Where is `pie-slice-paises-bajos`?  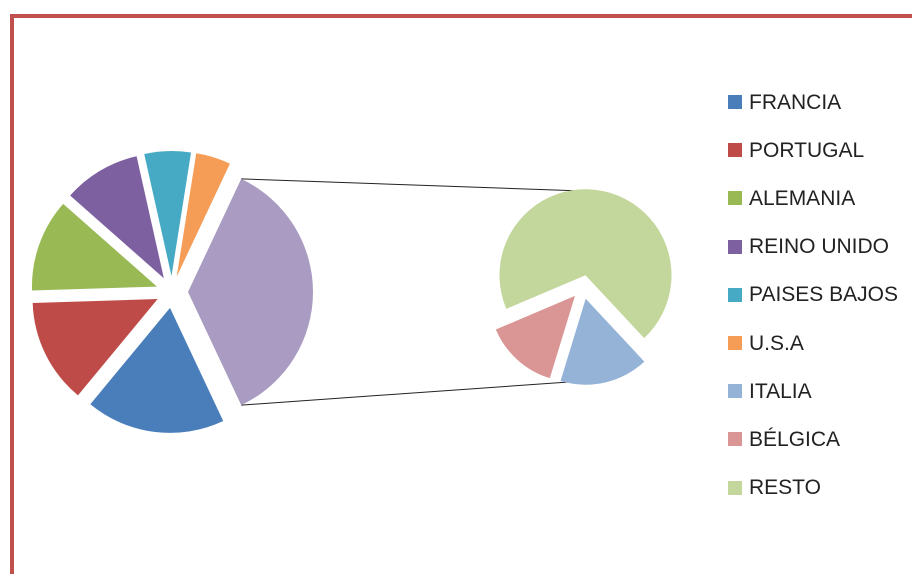 pie-slice-paises-bajos is located at coordinates (168, 214).